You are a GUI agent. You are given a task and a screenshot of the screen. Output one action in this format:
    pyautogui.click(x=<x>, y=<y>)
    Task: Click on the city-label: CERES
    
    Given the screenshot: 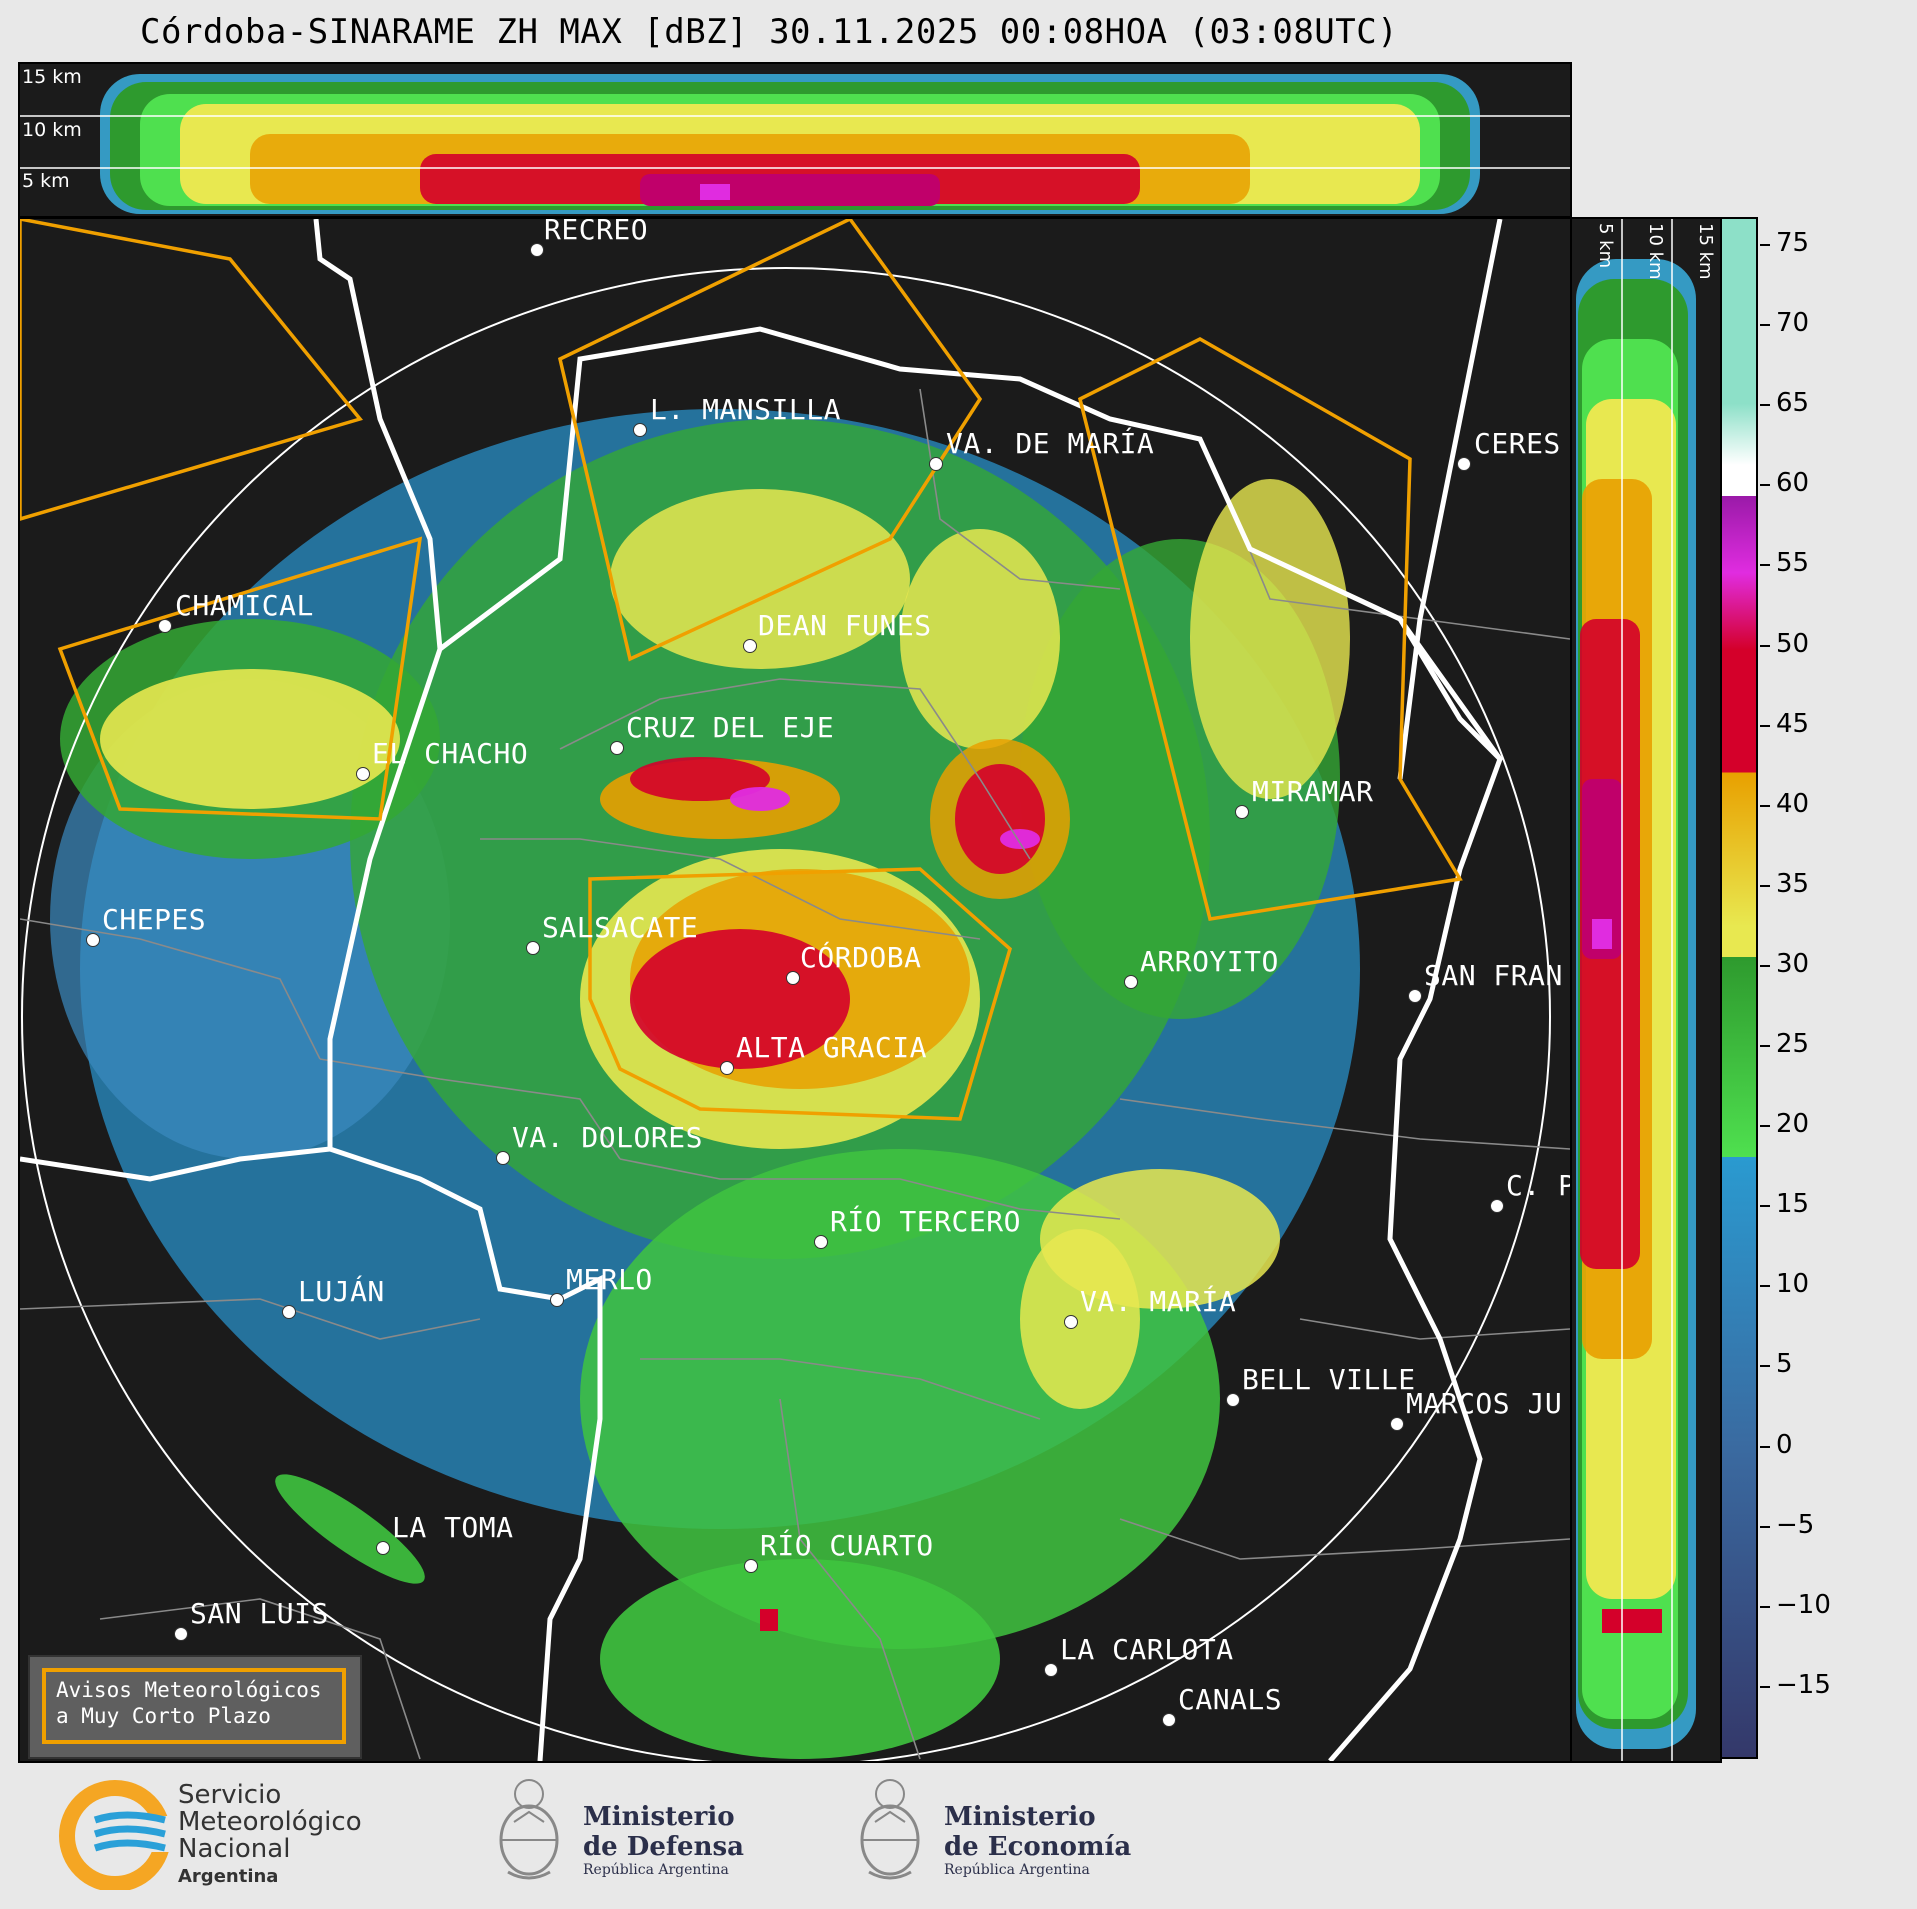 What is the action you would take?
    pyautogui.click(x=1517, y=443)
    